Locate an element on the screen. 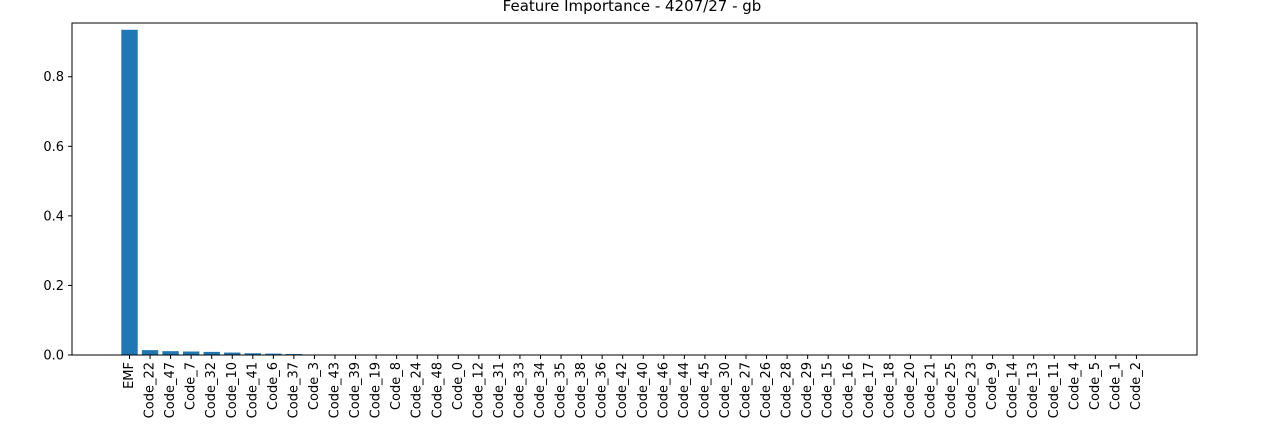 This screenshot has width=1270, height=448. x-tick-label: Code_47 is located at coordinates (170, 390).